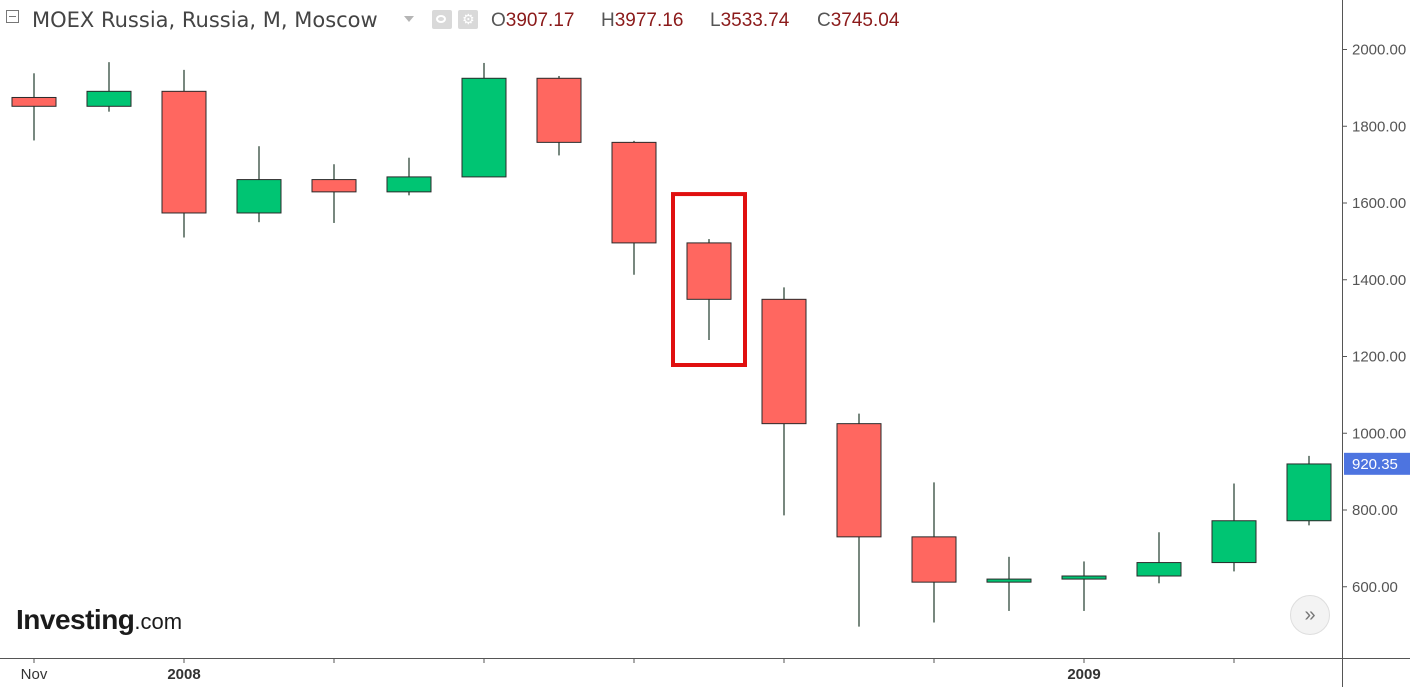 Image resolution: width=1410 pixels, height=687 pixels. I want to click on high-value: H3977.16, so click(642, 20).